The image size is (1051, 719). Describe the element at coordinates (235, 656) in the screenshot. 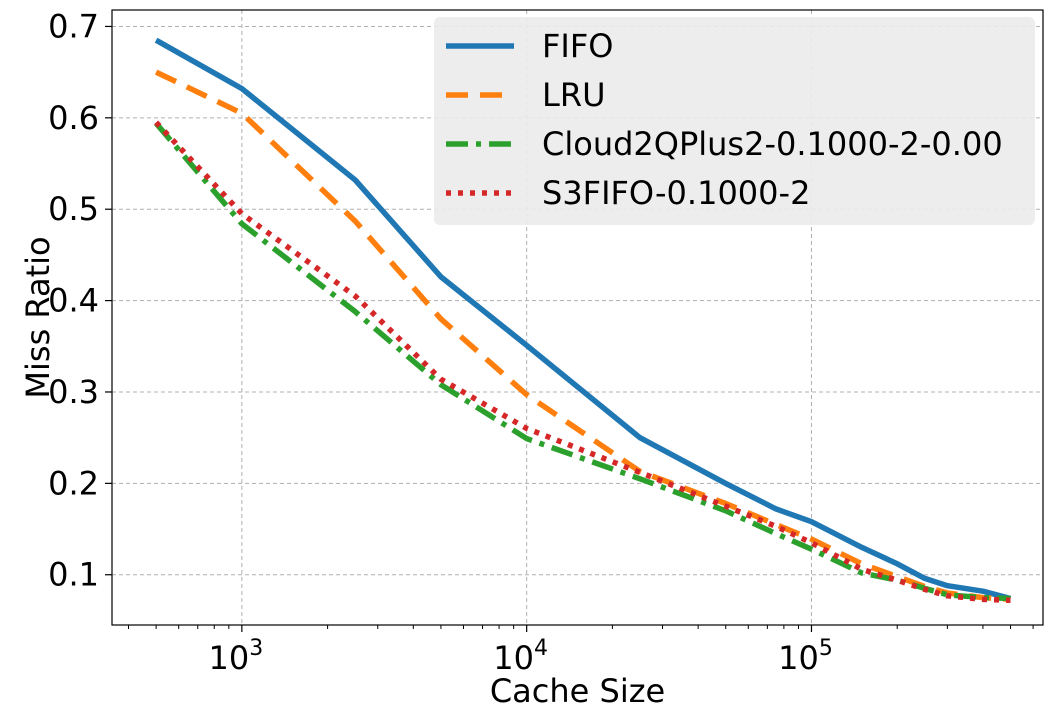

I see `x-tick-label: 10³` at that location.